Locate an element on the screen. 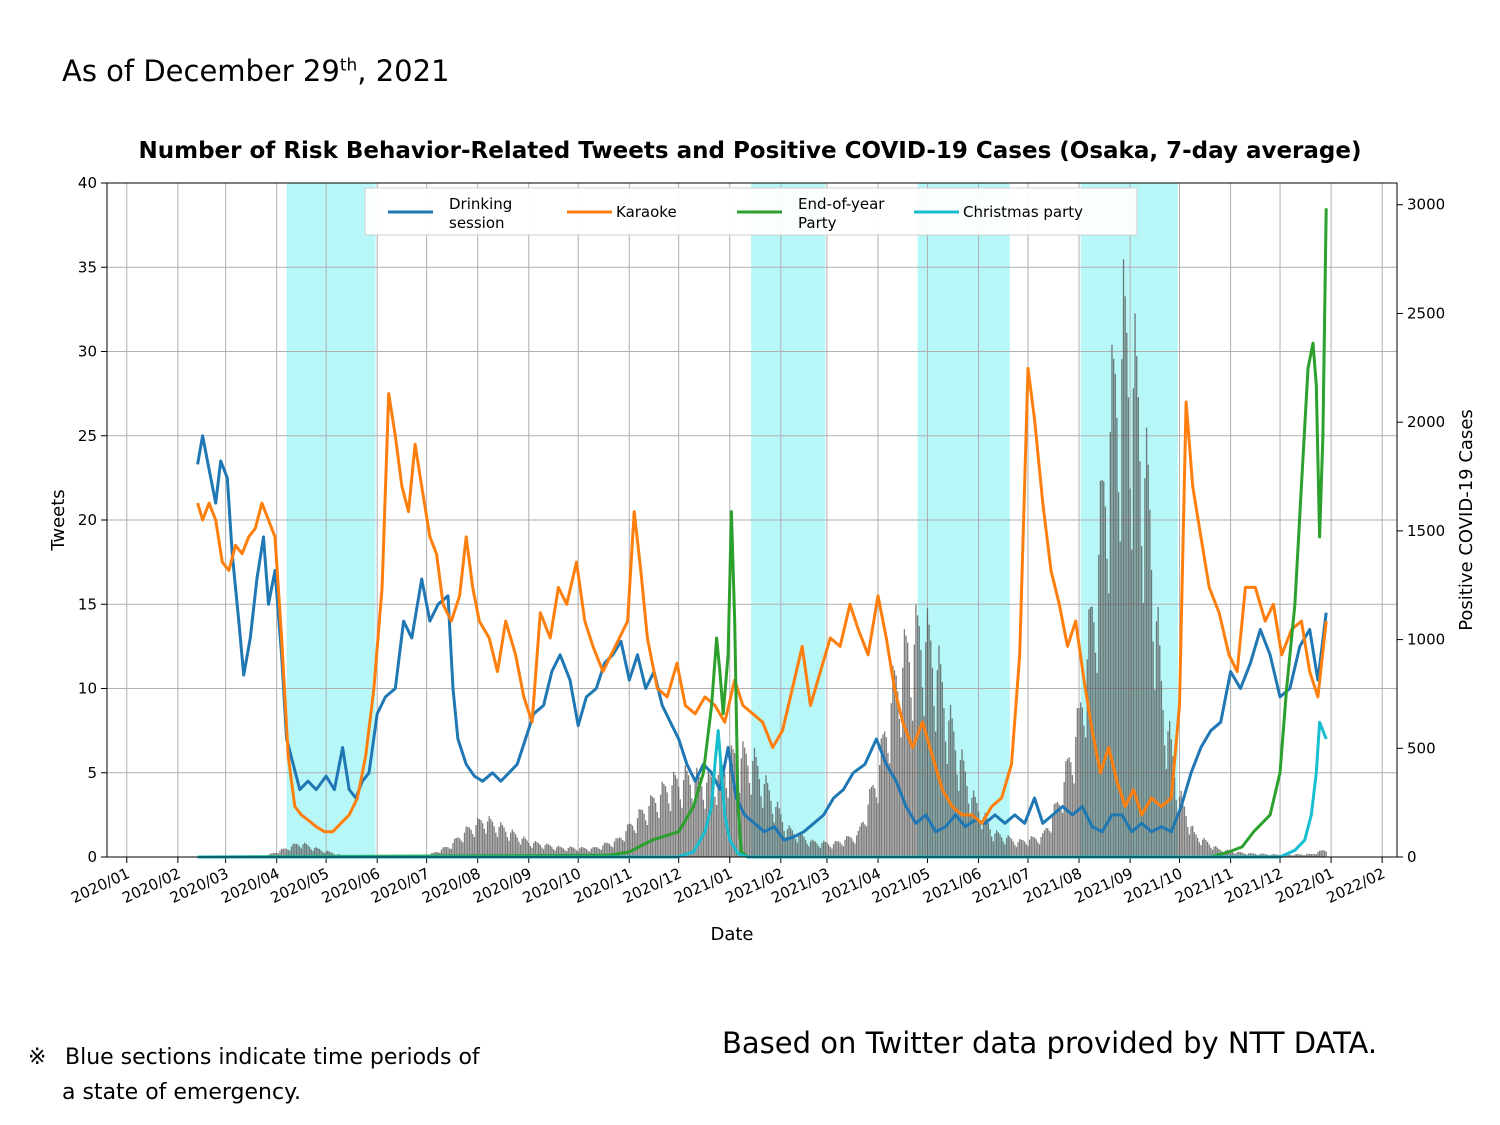 The width and height of the screenshot is (1500, 1125). y-tick-label: 35 is located at coordinates (87, 267).